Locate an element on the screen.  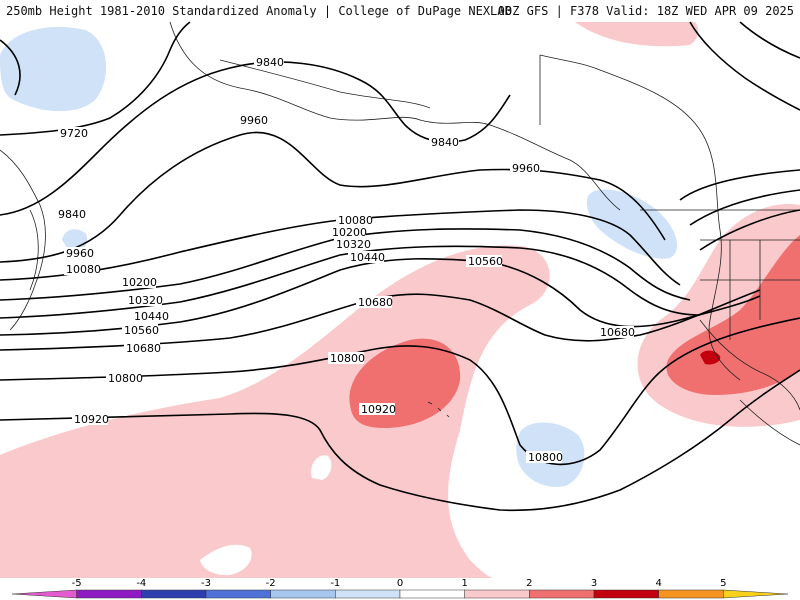
very-strong-positive-anomaly is located at coordinates (710, 357).